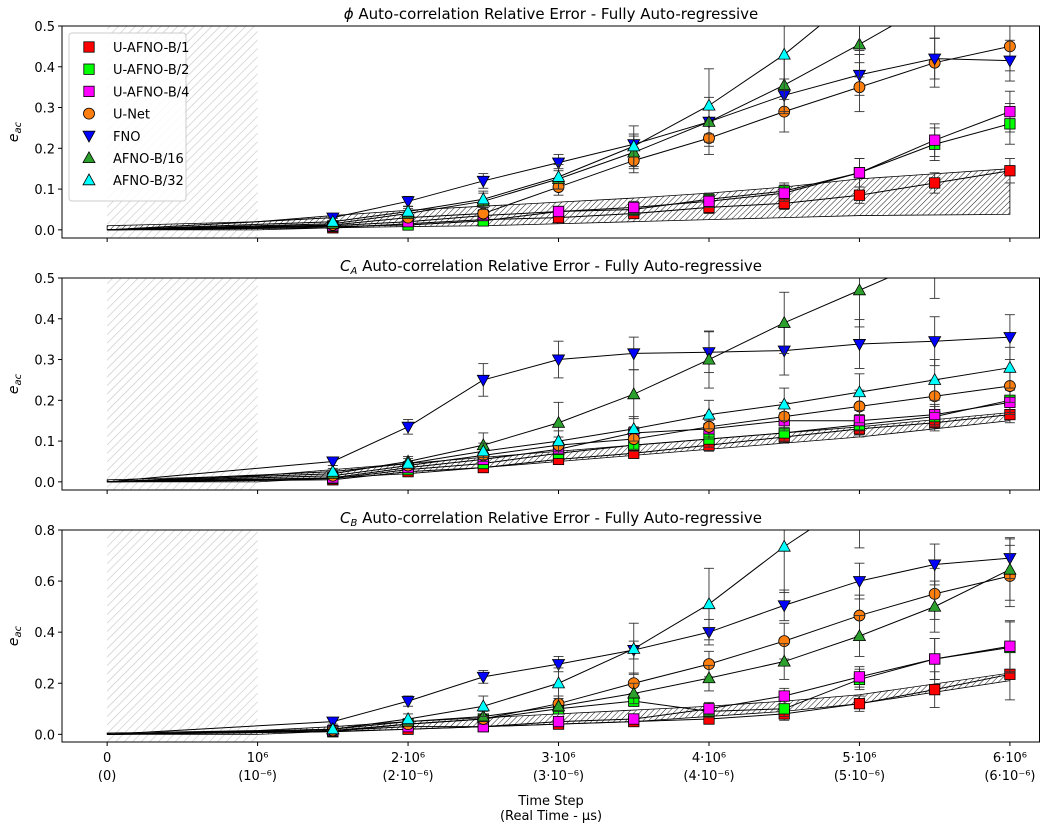 Image resolution: width=1040 pixels, height=830 pixels. What do you see at coordinates (111, 137) in the screenshot?
I see `legend-item: FNO` at bounding box center [111, 137].